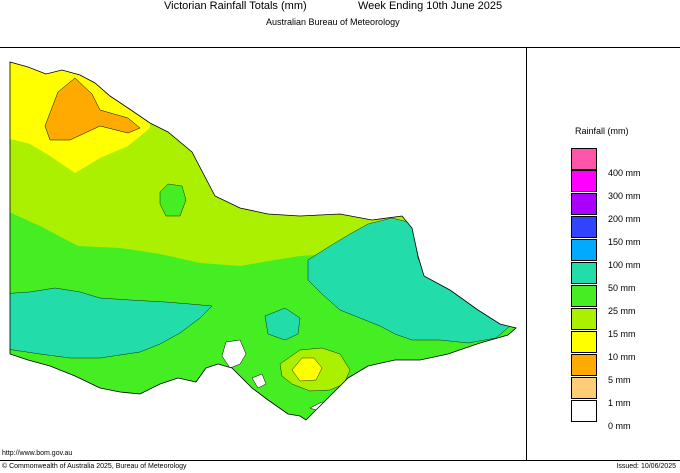 This screenshot has width=680, height=473. Describe the element at coordinates (333, 22) in the screenshot. I see `map-subtitle: Australian Bureau of Meteorology` at that location.